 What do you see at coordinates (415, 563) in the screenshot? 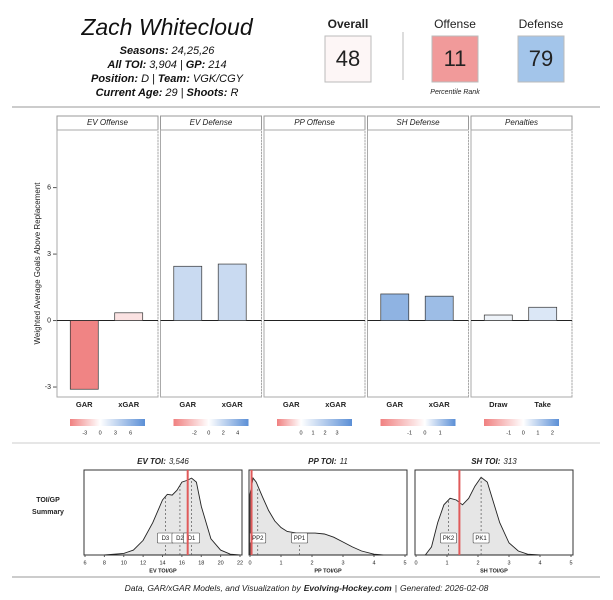
I see `x-tick-label: 0` at bounding box center [415, 563].